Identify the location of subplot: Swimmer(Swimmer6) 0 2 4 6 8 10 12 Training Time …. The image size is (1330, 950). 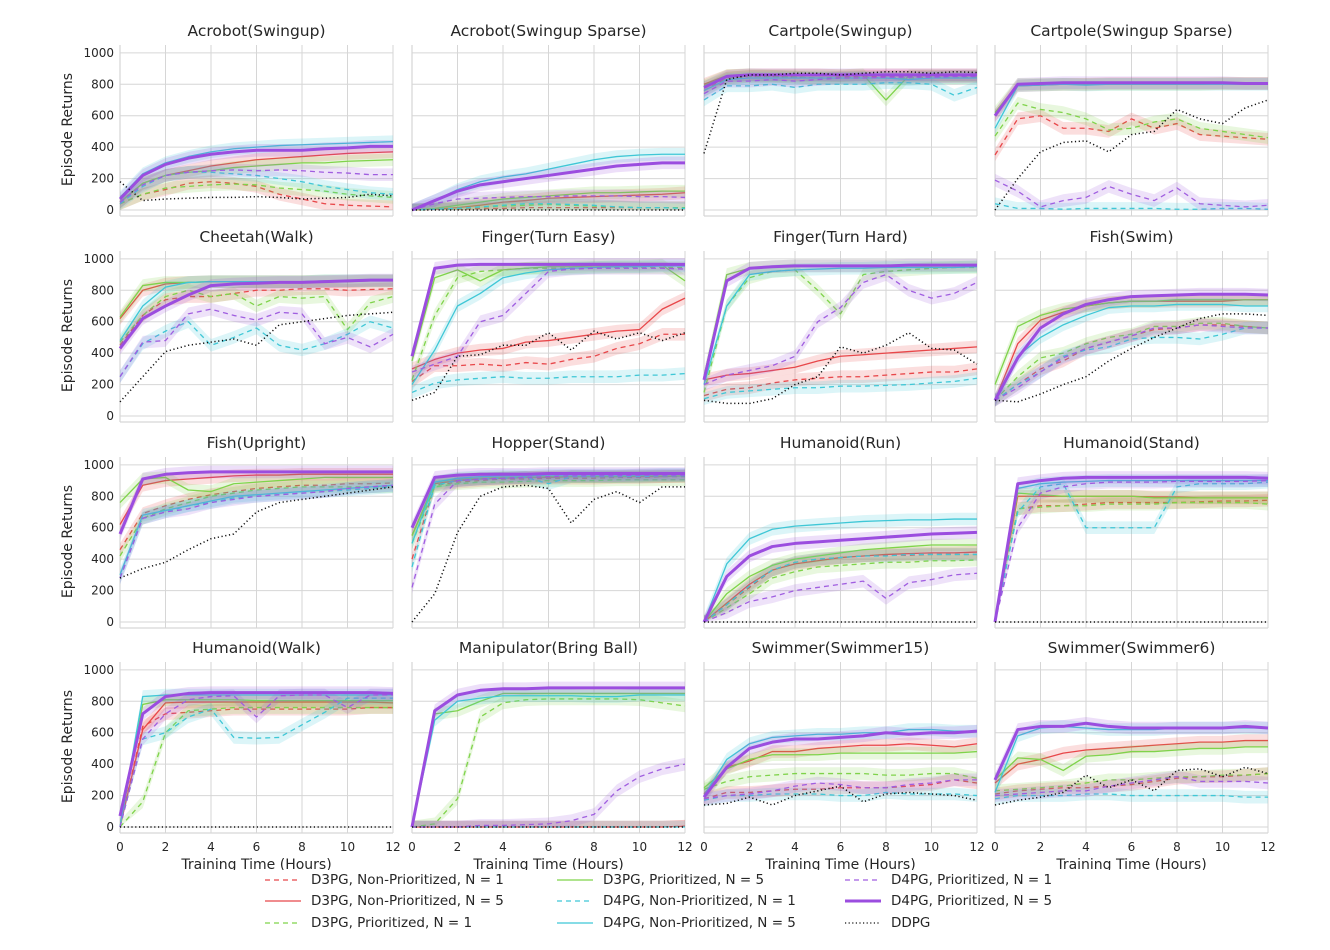
(1133, 754).